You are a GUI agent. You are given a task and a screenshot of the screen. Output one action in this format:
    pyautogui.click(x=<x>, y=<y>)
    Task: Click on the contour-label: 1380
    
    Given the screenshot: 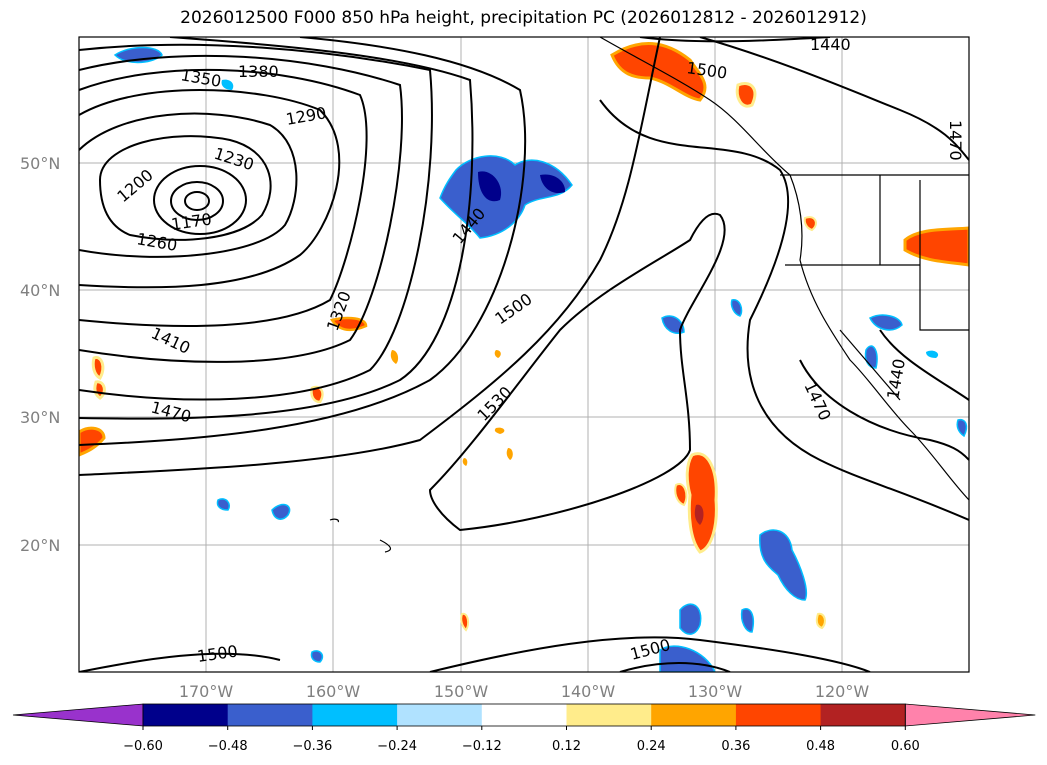 What is the action you would take?
    pyautogui.click(x=258, y=71)
    